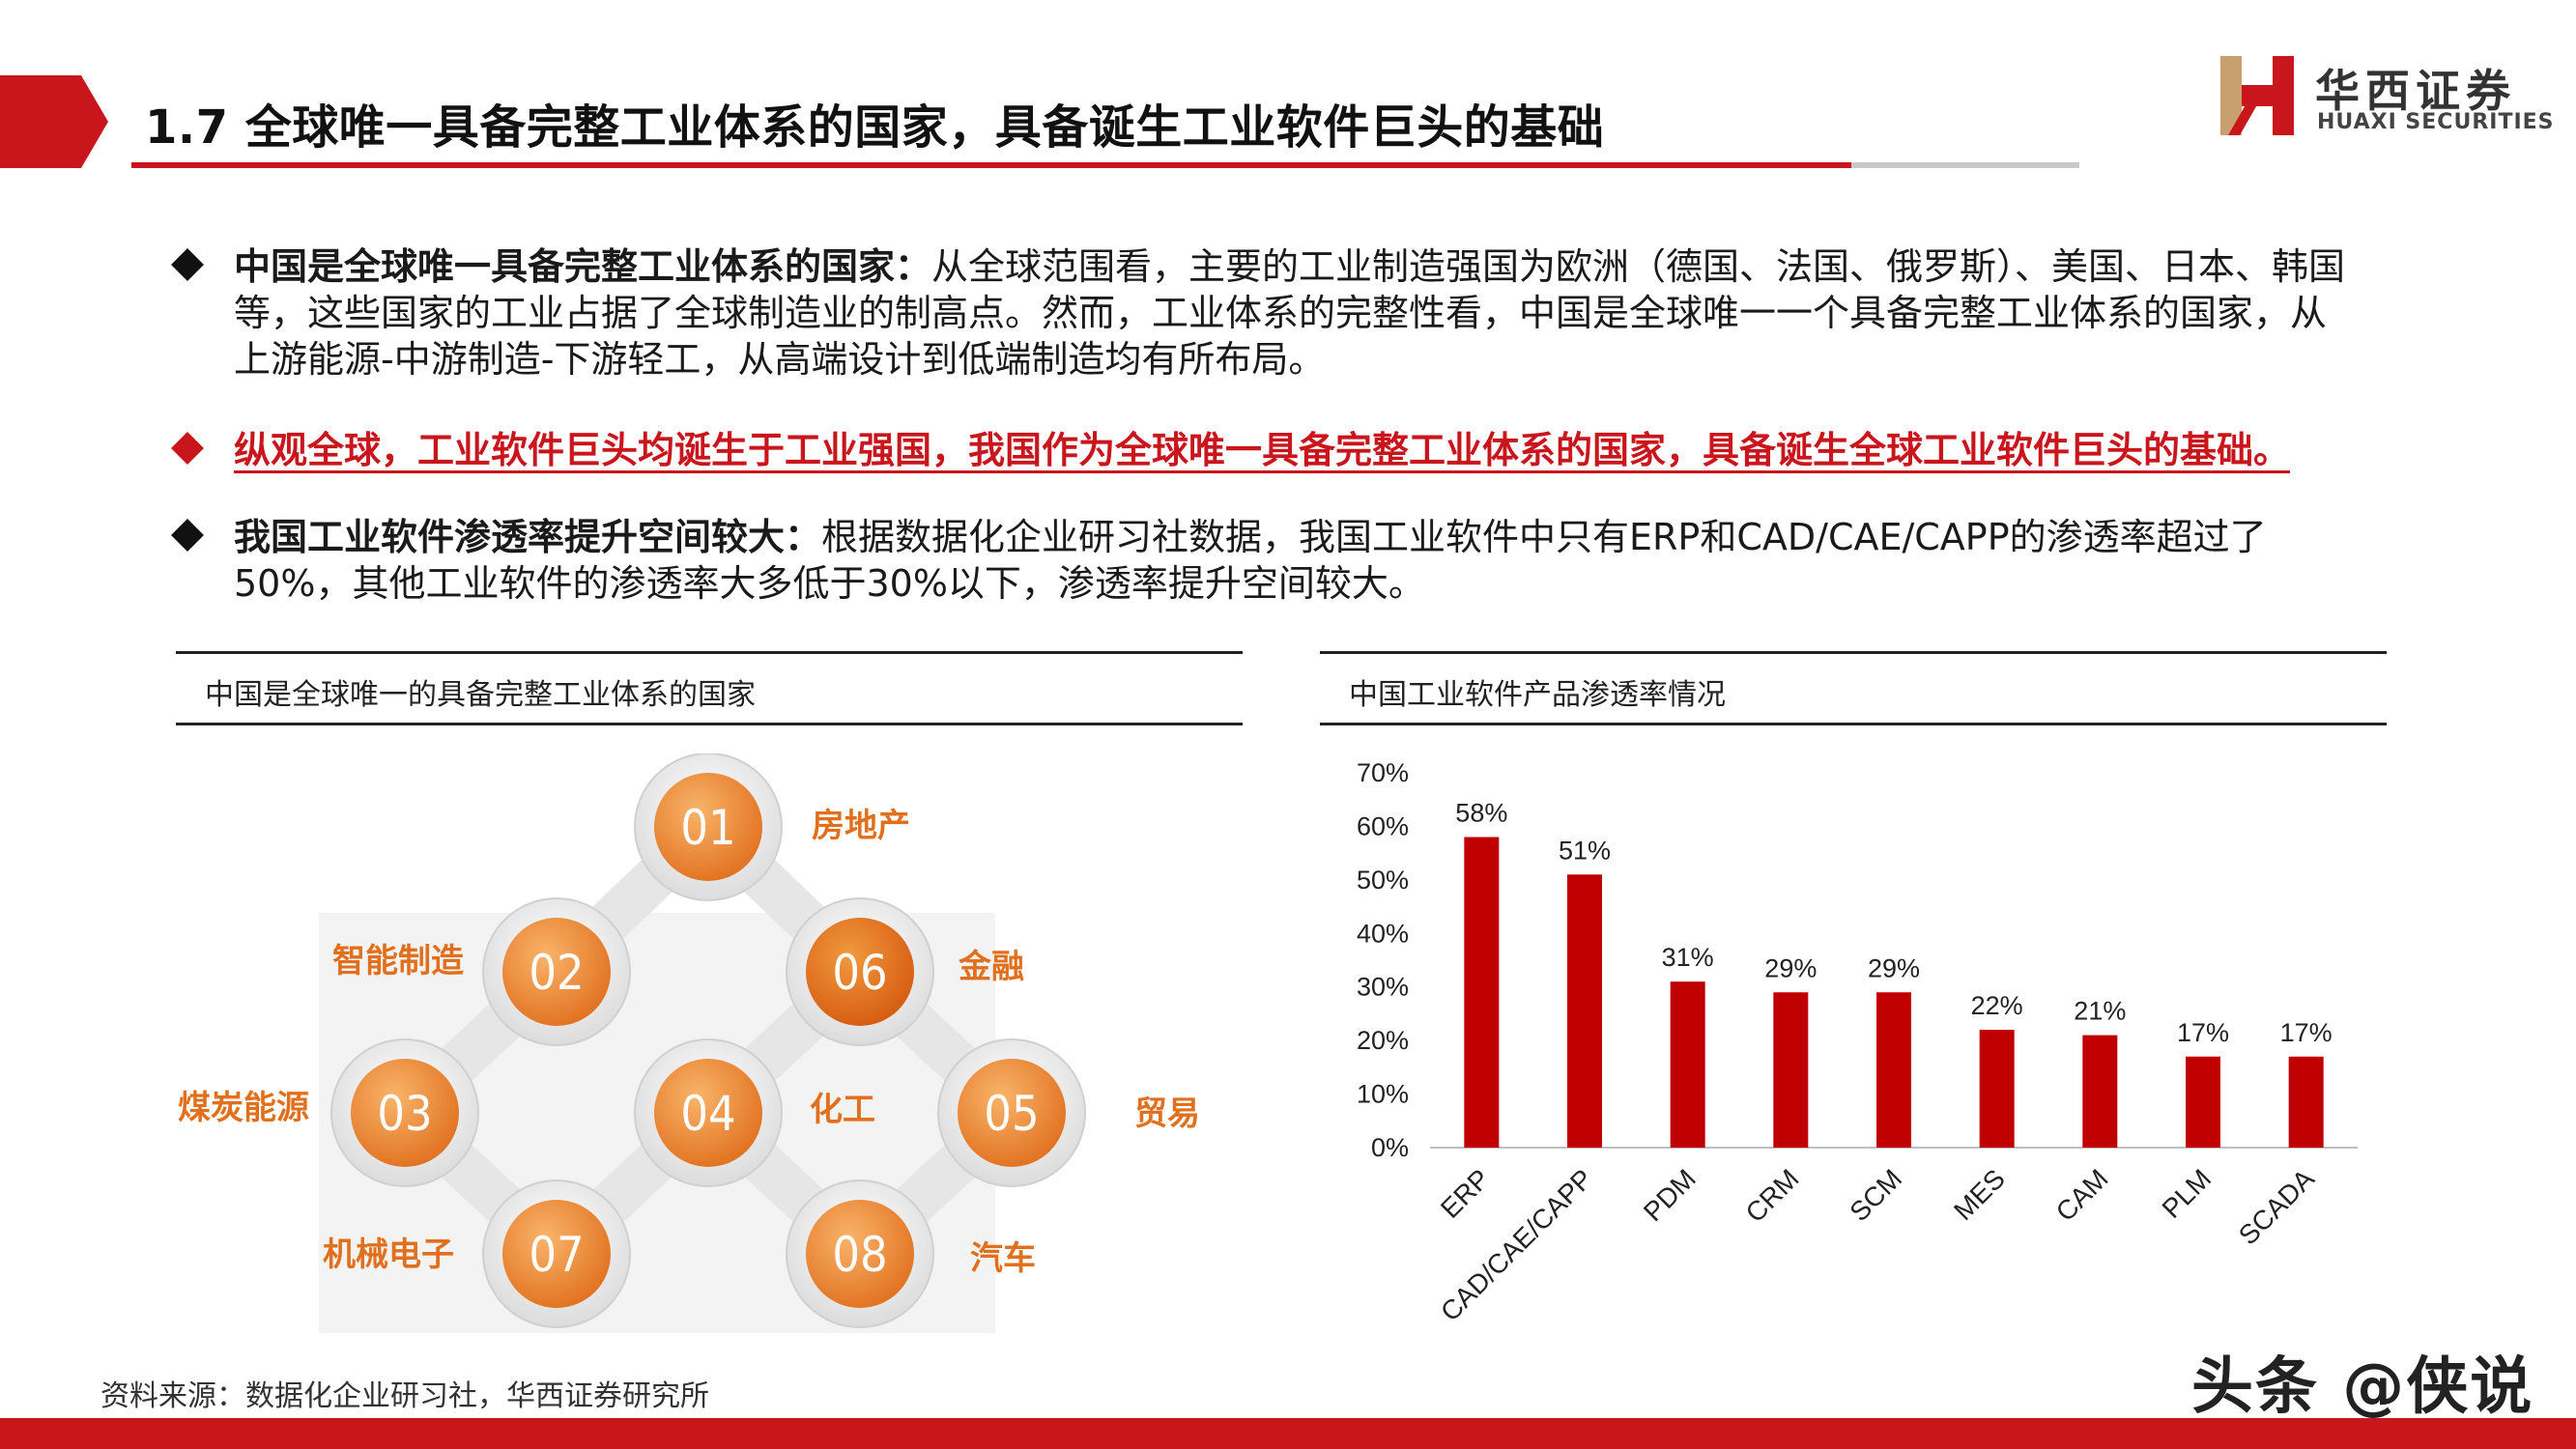 Image resolution: width=2576 pixels, height=1449 pixels. What do you see at coordinates (481, 695) in the screenshot?
I see `left-panel-caption: 中国是全球唯一的具备完整工业体系的国家` at bounding box center [481, 695].